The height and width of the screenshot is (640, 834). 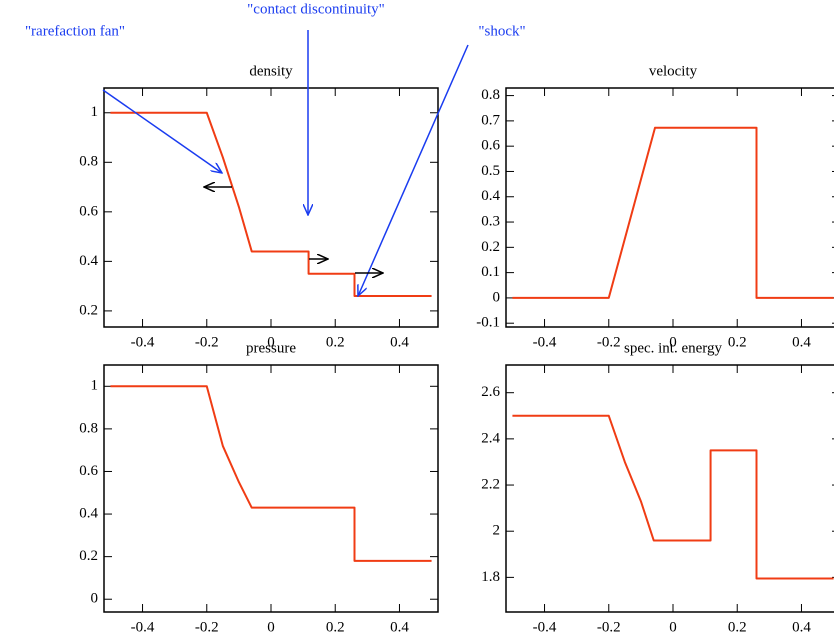 What do you see at coordinates (316, 9) in the screenshot?
I see `annotation: "contact discontinuity"` at bounding box center [316, 9].